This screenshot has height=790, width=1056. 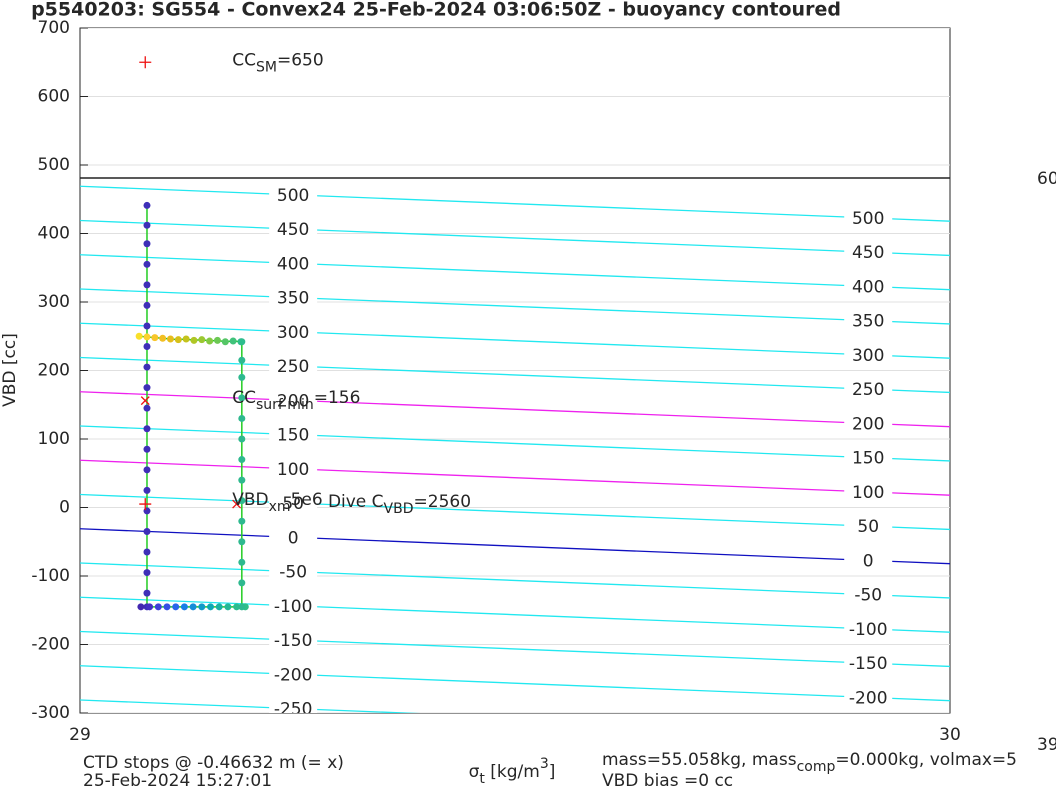 What do you see at coordinates (10, 370) in the screenshot?
I see `y-axis-label: VBD [cc]` at bounding box center [10, 370].